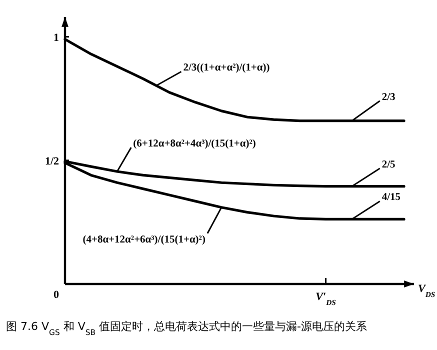 This screenshot has width=437, height=350. Describe the element at coordinates (144, 240) in the screenshot. I see `annotation: (4+8α+12α²+6α³)/(15(1+α)²)` at that location.